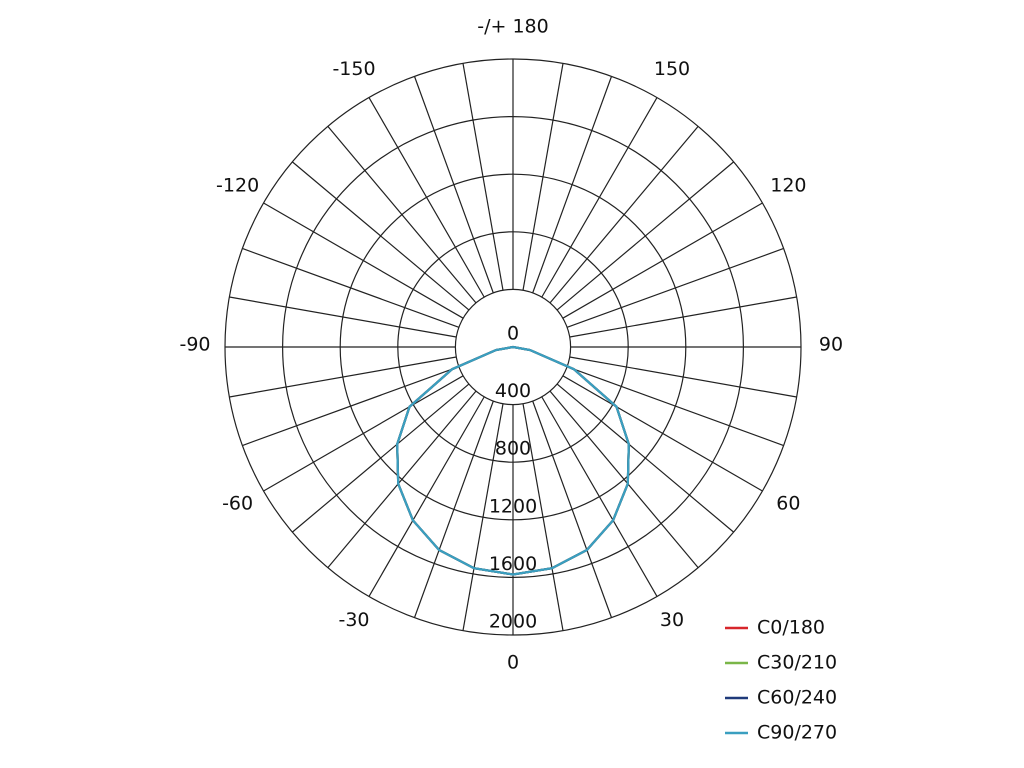 This screenshot has width=1024, height=768. Describe the element at coordinates (194, 345) in the screenshot. I see `angle-tick-label: -90` at that location.